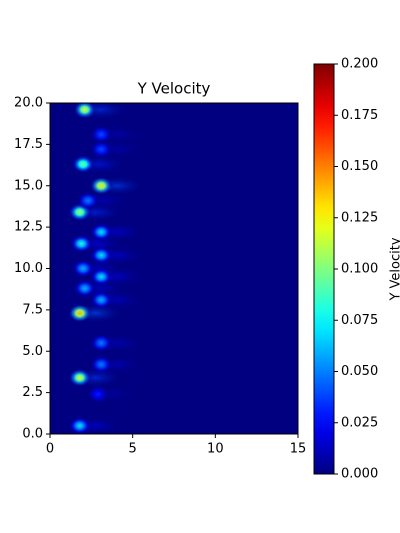  Describe the element at coordinates (359, 166) in the screenshot. I see `colorbar-tick-label: 0.150` at that location.